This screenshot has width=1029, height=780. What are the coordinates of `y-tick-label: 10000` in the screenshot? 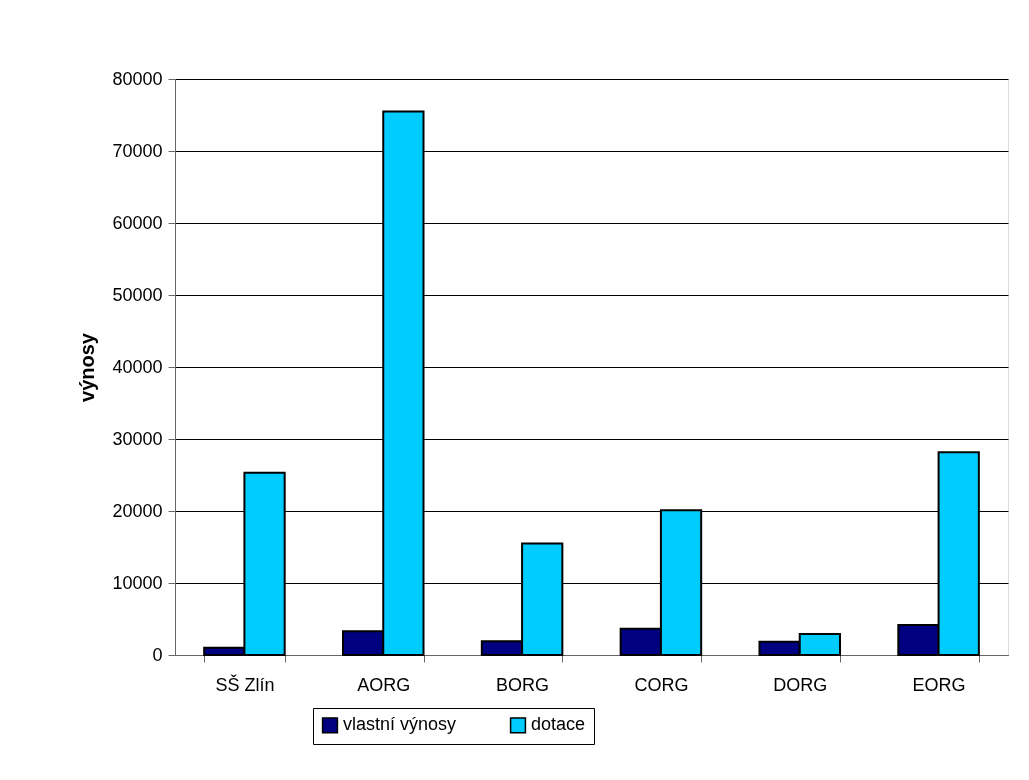 It's located at (137, 582).